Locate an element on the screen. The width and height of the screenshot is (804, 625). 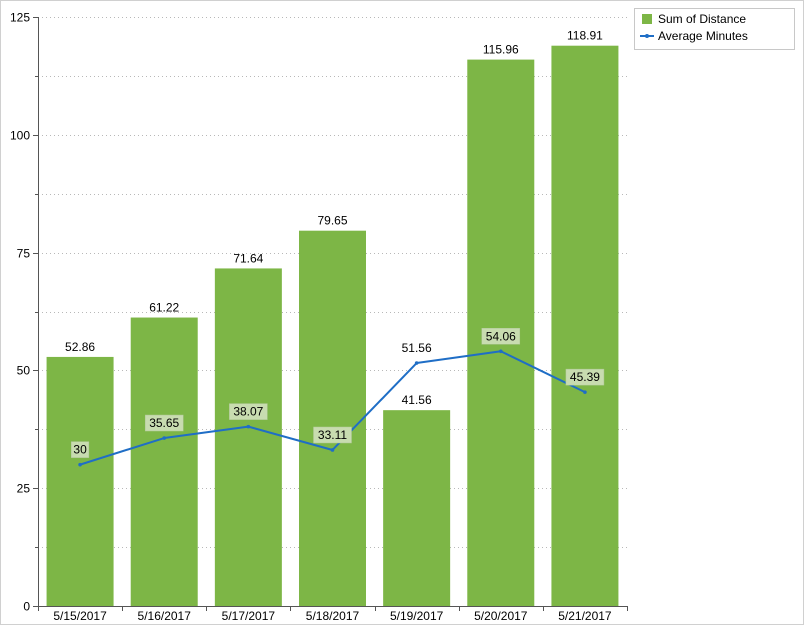
line-data-label: 35.65 is located at coordinates (164, 423).